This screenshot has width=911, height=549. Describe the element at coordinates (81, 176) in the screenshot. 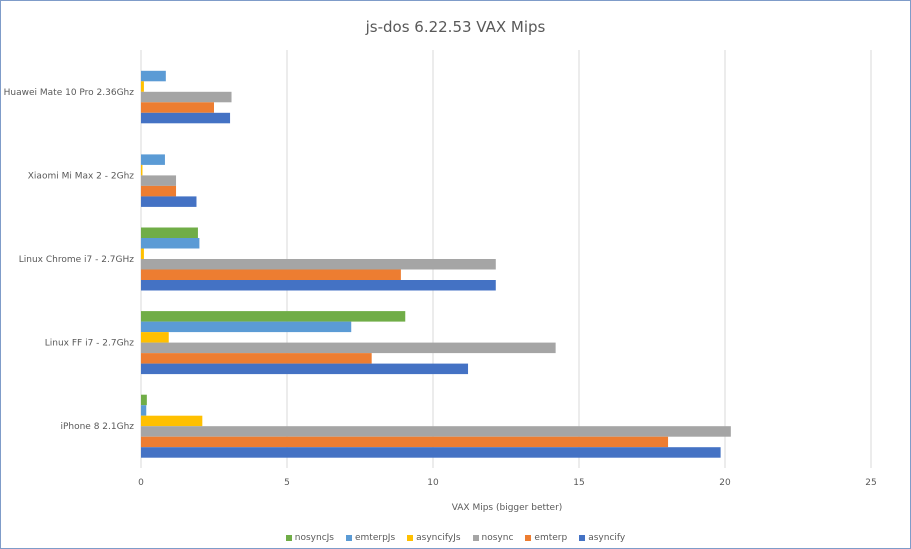

I see `y-category-label: Xiaomi Mi Max 2 - 2Ghz` at that location.